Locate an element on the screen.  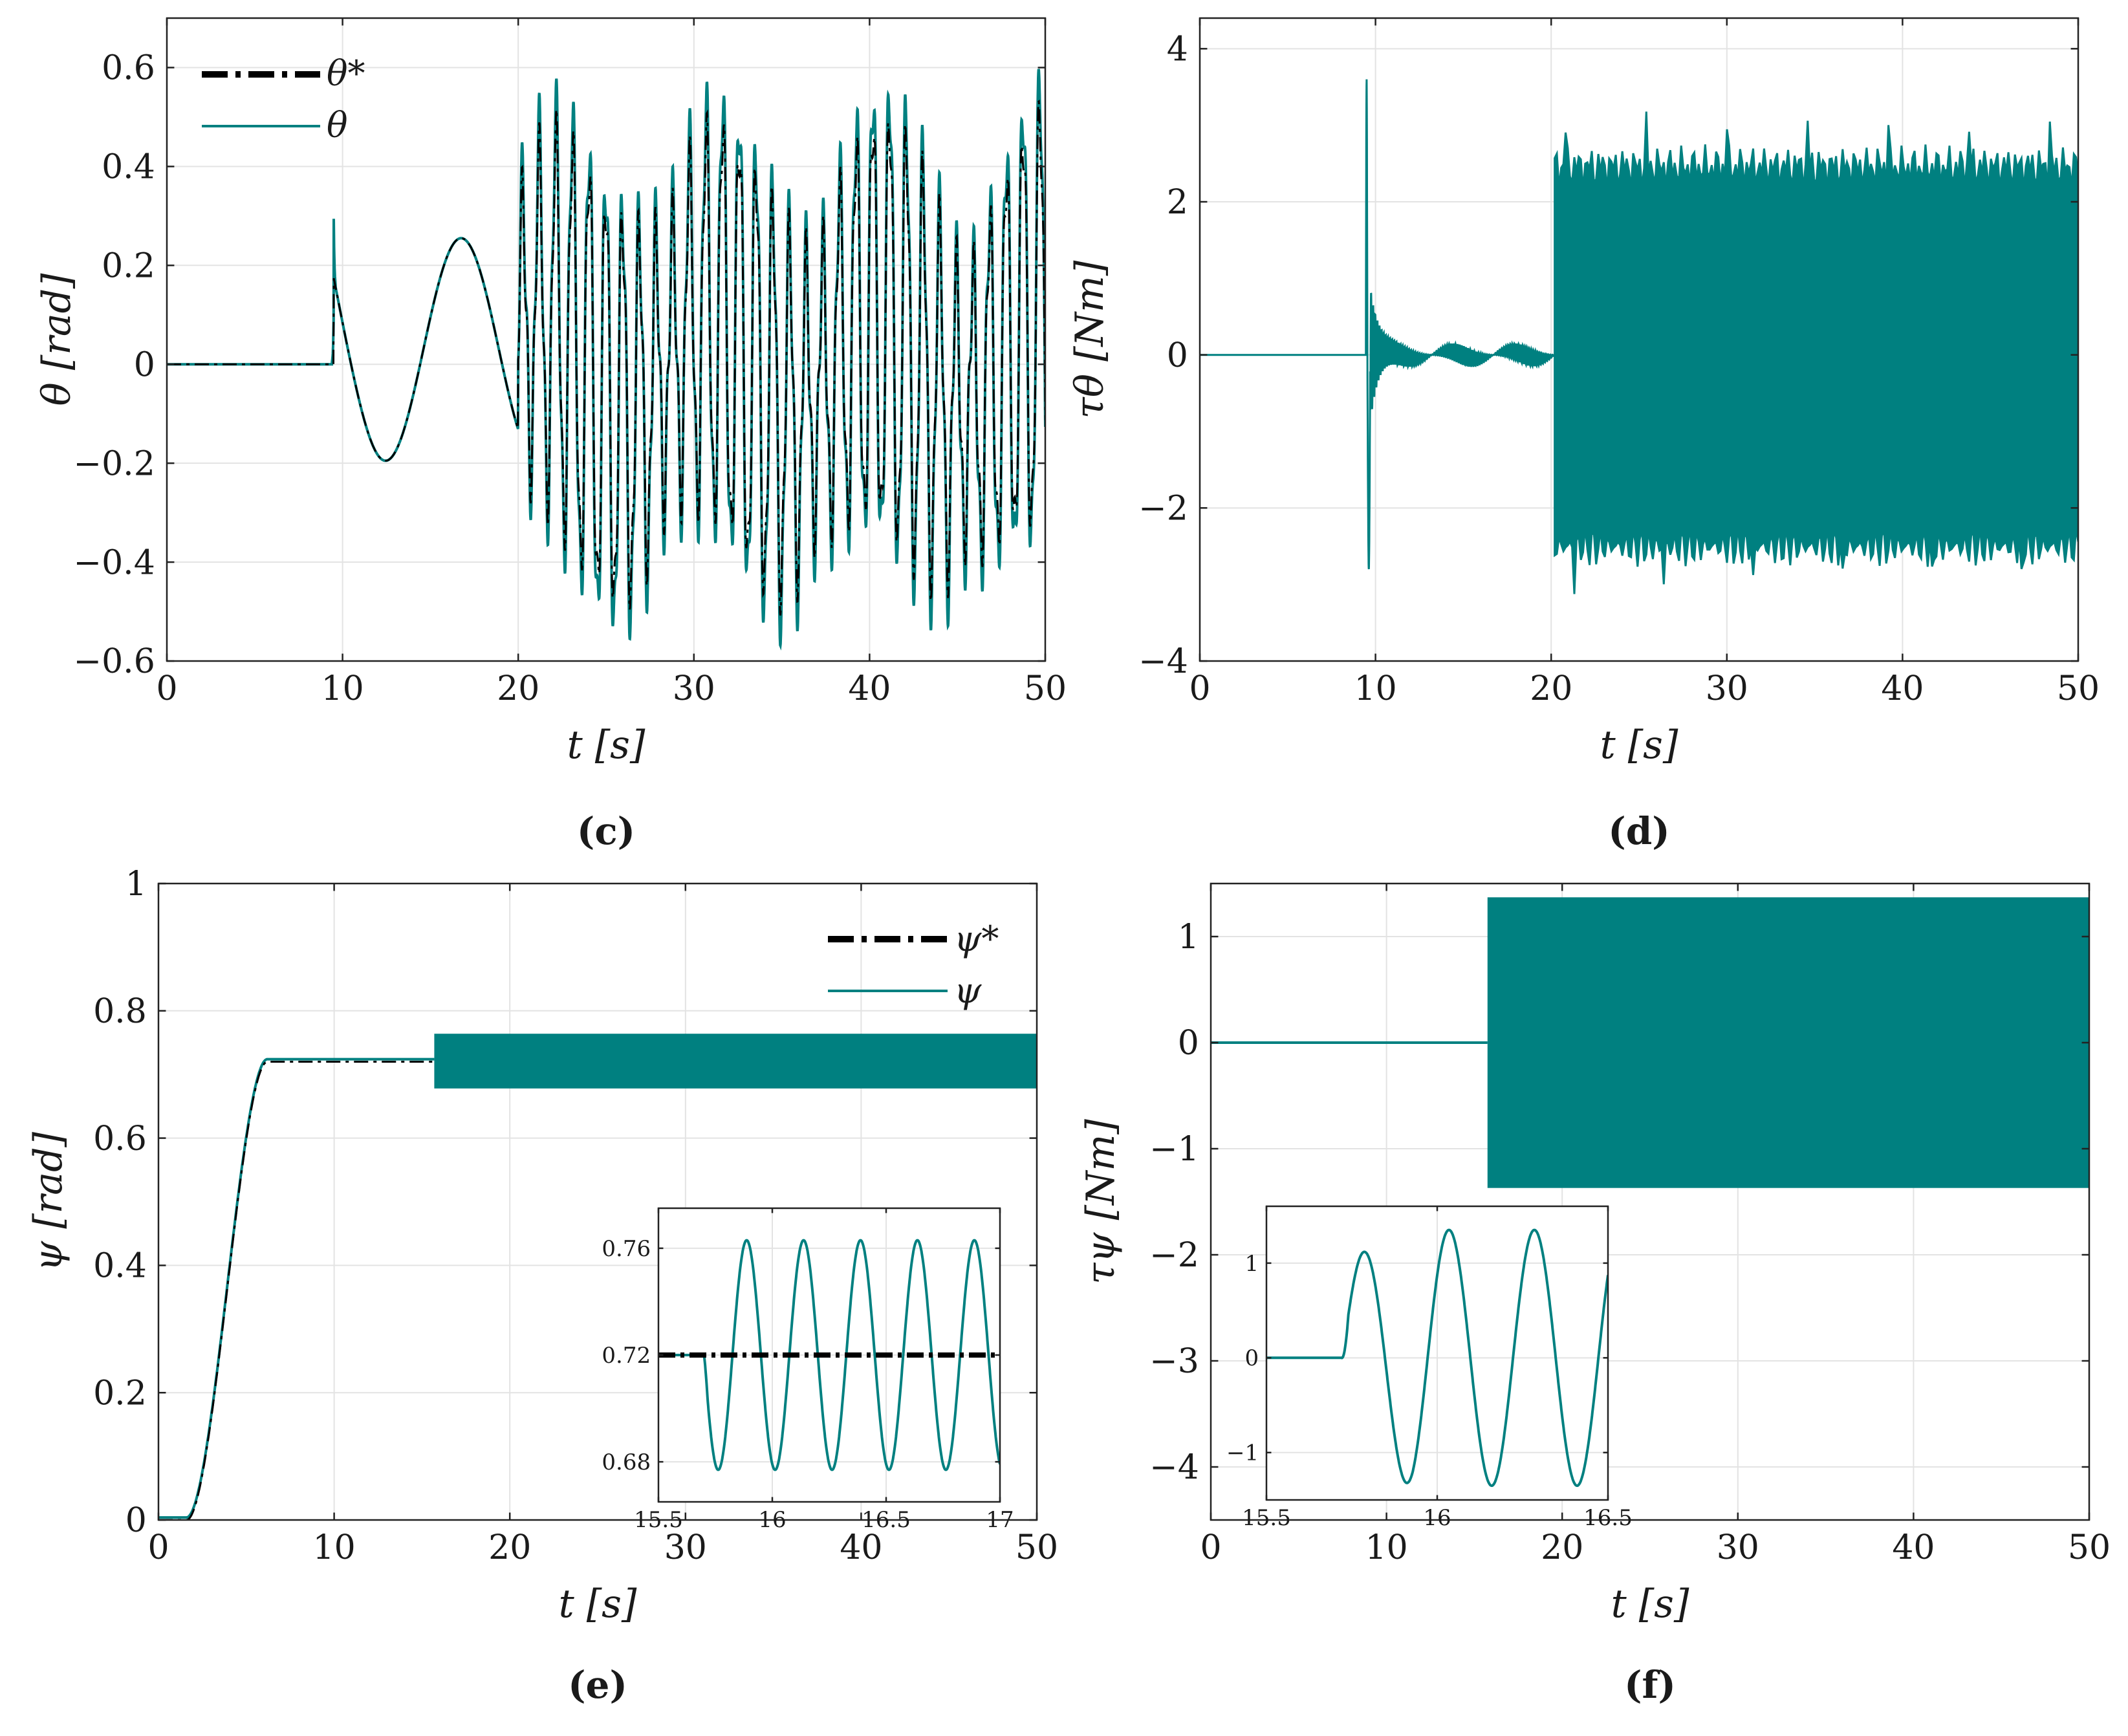
y-axis-label: τψ [Nm] is located at coordinates (1101, 1202).